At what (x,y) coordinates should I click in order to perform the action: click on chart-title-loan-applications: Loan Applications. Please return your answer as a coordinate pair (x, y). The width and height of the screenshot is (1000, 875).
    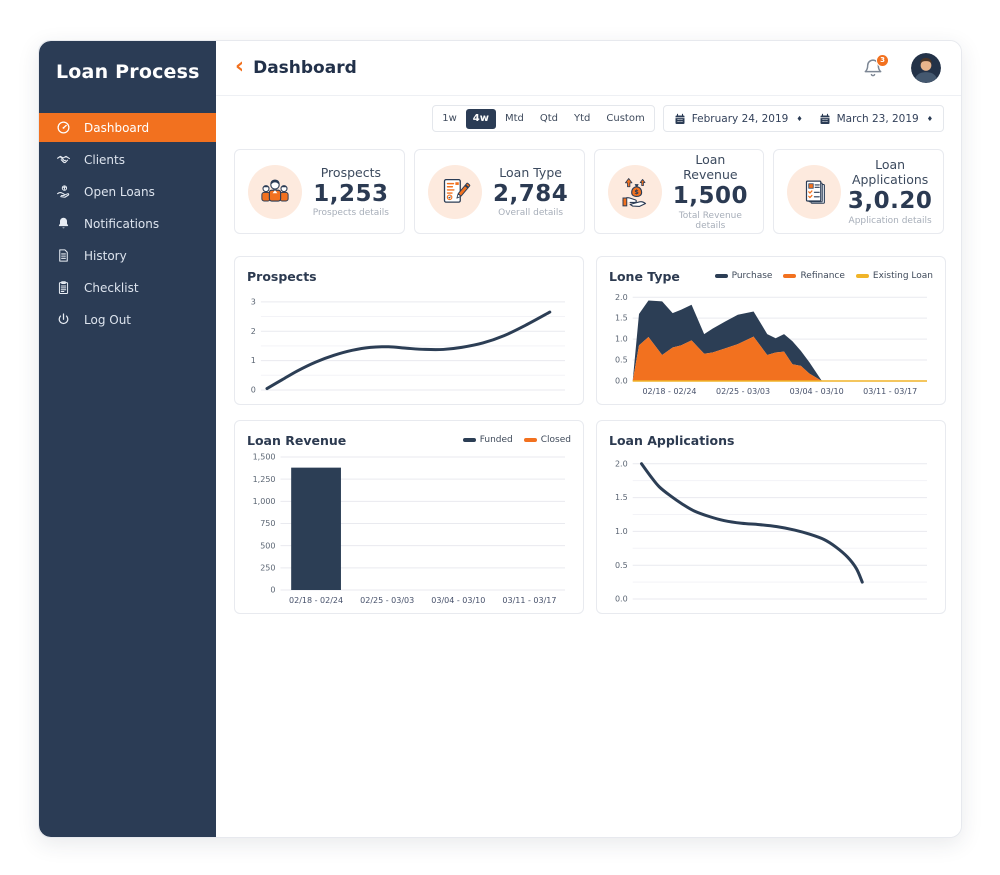
    Looking at the image, I should click on (672, 440).